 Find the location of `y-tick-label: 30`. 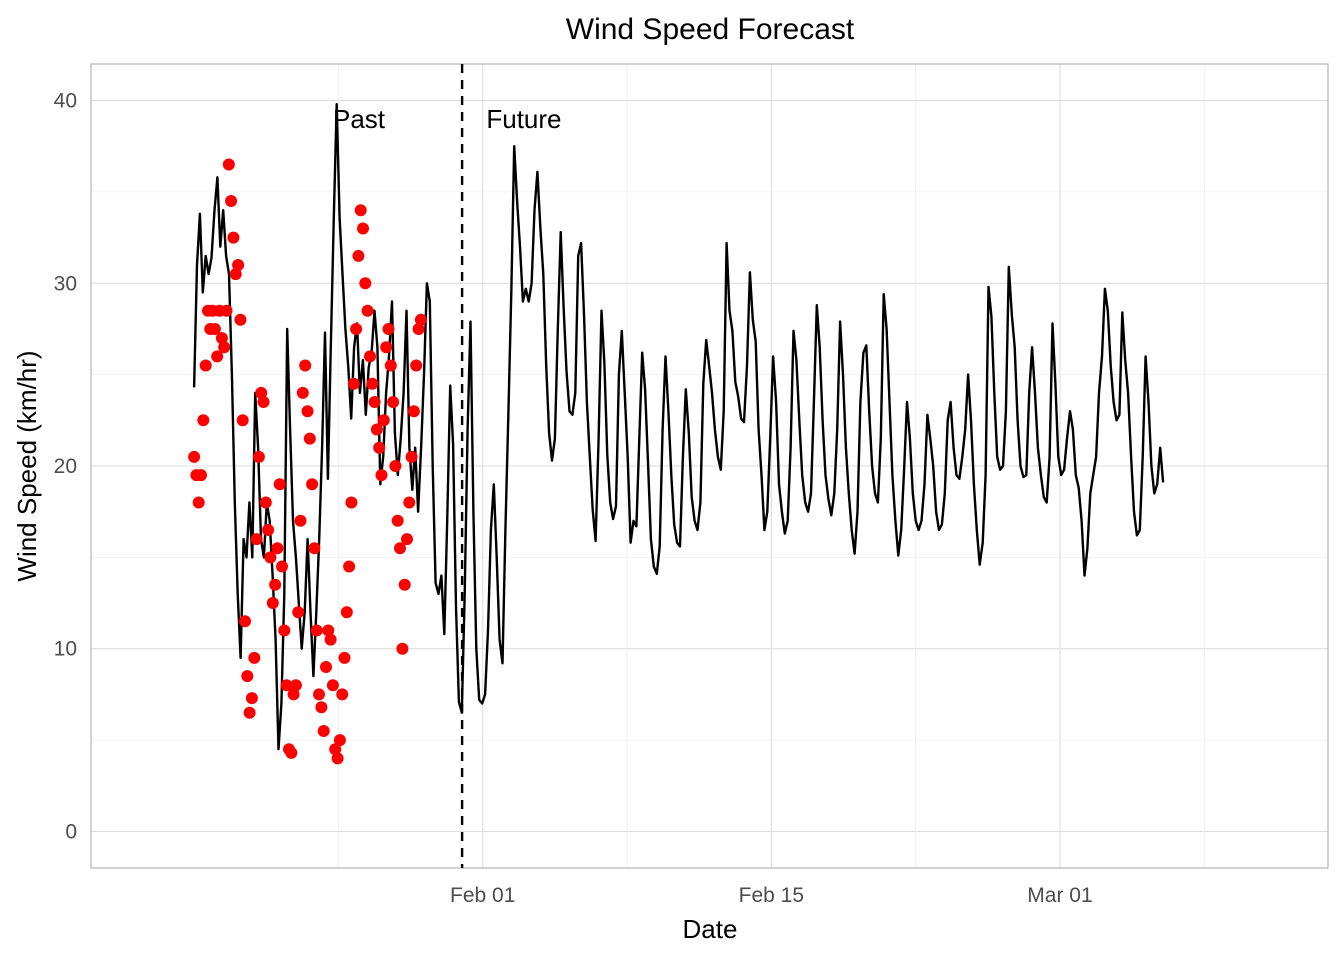

y-tick-label: 30 is located at coordinates (65, 283).